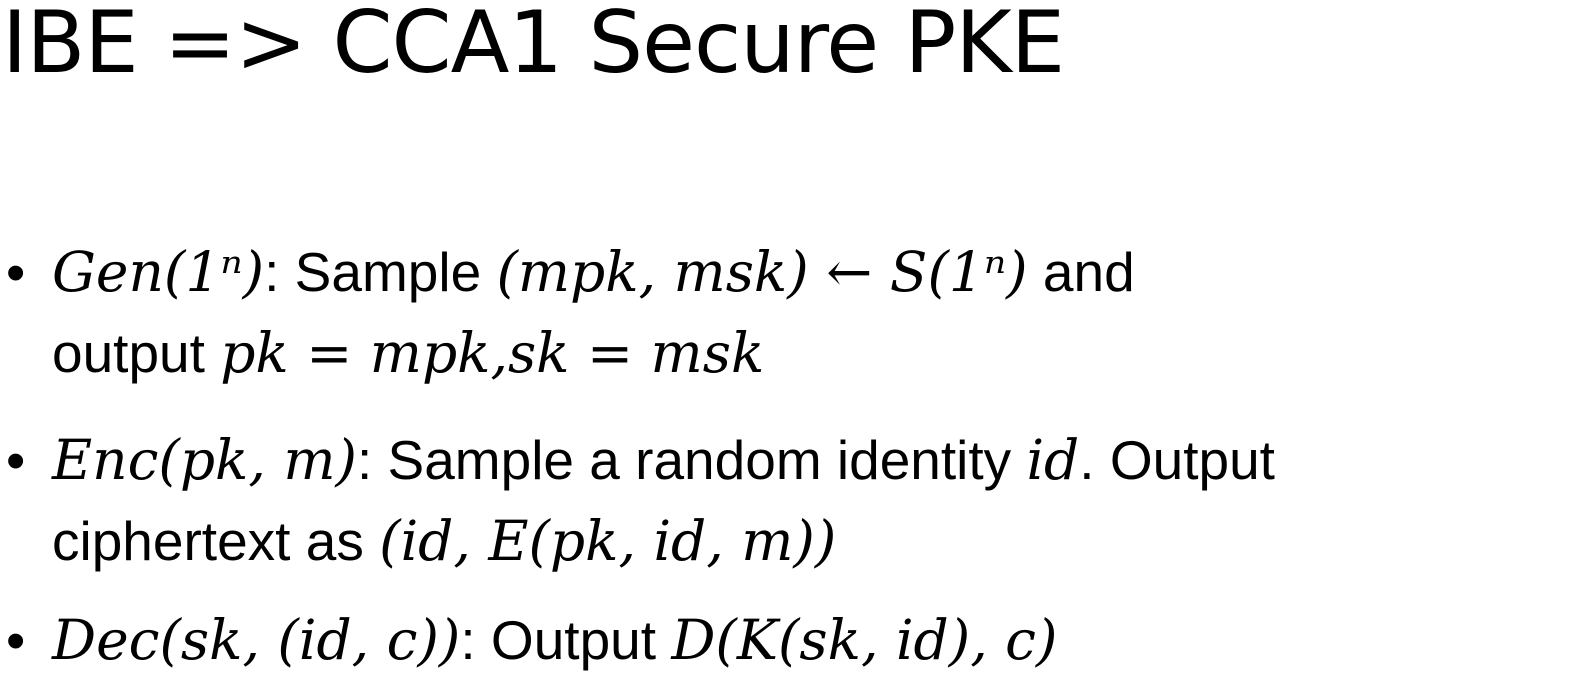 This screenshot has width=1570, height=696. I want to click on gen-signature: Gen(1ⁿ), so click(158, 272).